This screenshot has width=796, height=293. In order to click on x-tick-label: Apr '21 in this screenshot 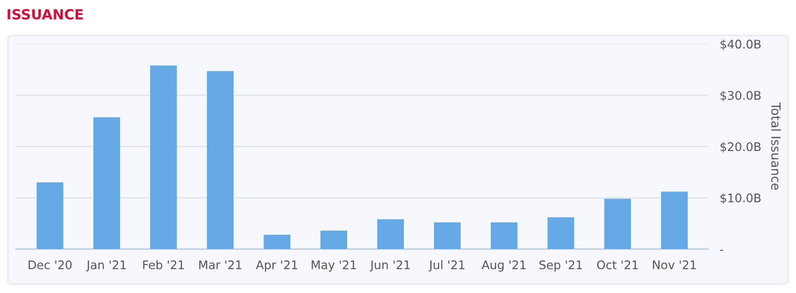, I will do `click(277, 266)`.